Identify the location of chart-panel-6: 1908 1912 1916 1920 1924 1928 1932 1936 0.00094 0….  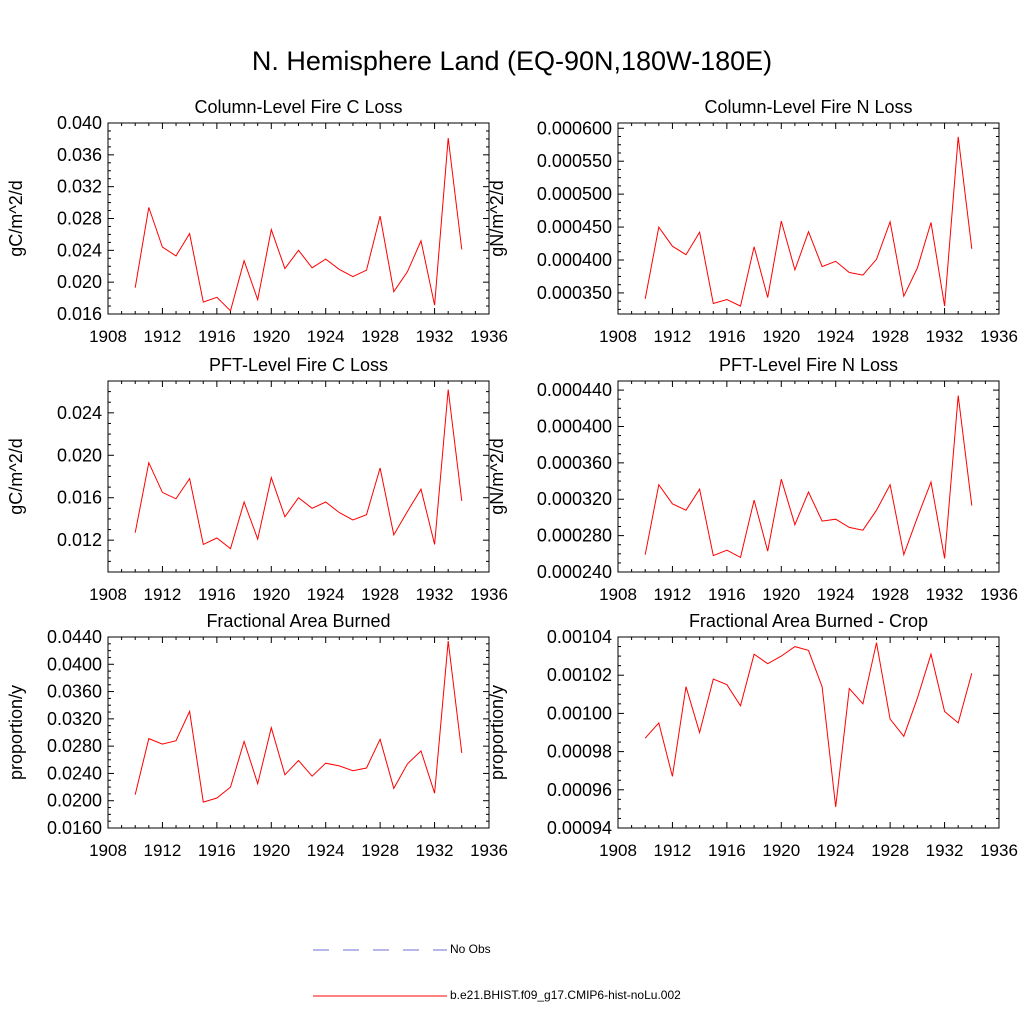
(752, 735).